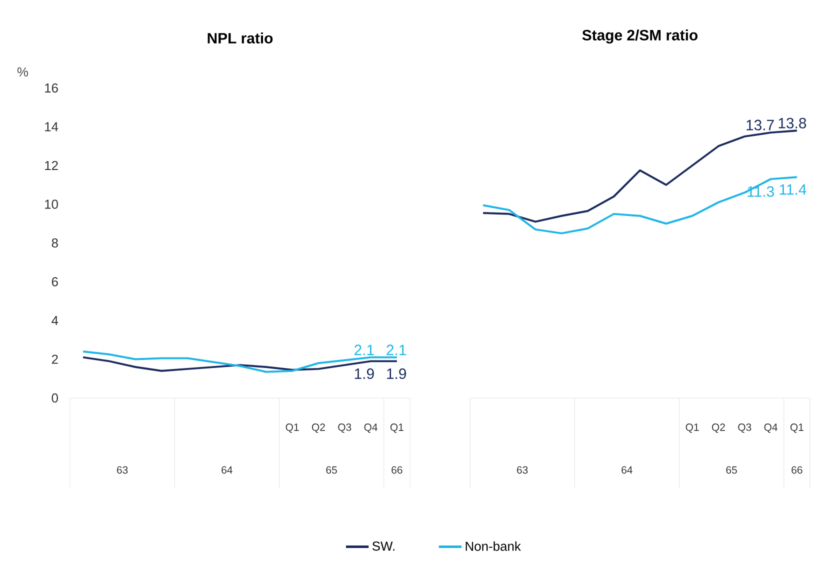  I want to click on y-tick-label: 0, so click(55, 398).